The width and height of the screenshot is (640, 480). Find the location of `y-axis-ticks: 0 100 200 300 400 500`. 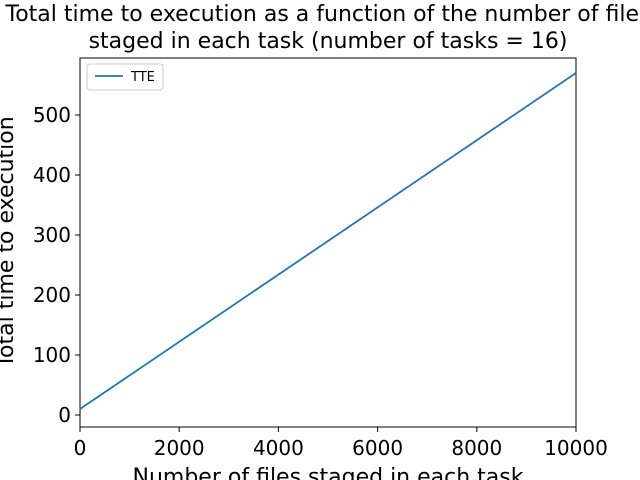

y-axis-ticks: 0 100 200 300 400 500 is located at coordinates (56, 265).